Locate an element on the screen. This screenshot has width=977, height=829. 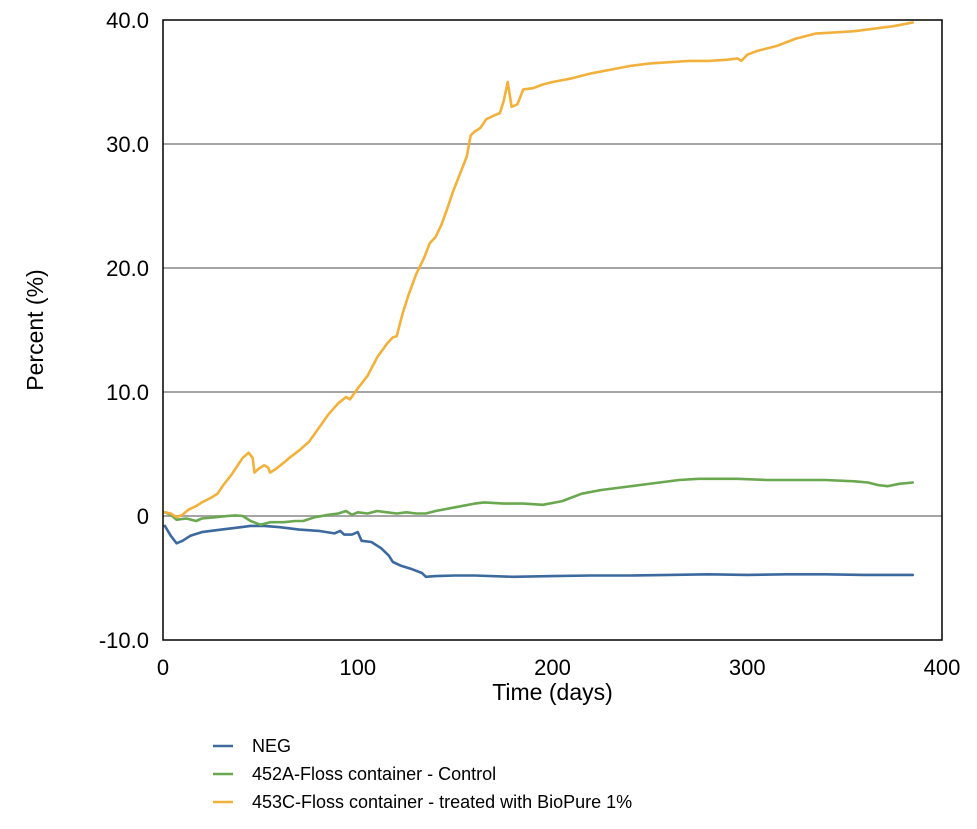
y-tick-label: 0 is located at coordinates (143, 516).